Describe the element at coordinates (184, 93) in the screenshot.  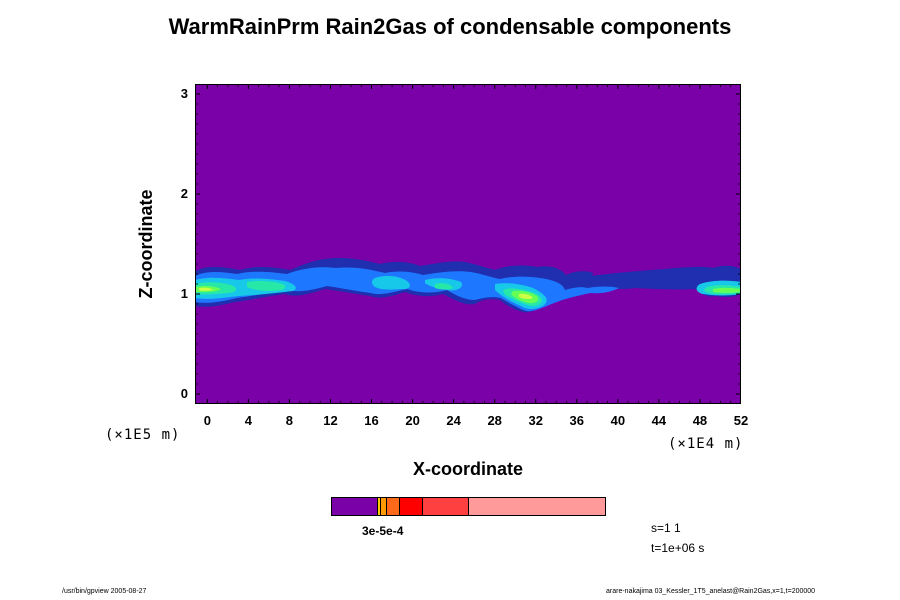
I see `y-tick-label: 3` at that location.